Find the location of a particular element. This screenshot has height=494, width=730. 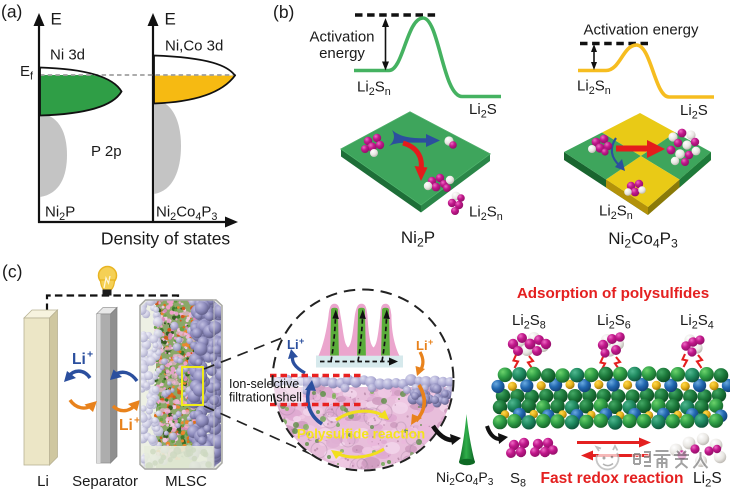

svg-text: S8​ is located at coordinates (518, 479).